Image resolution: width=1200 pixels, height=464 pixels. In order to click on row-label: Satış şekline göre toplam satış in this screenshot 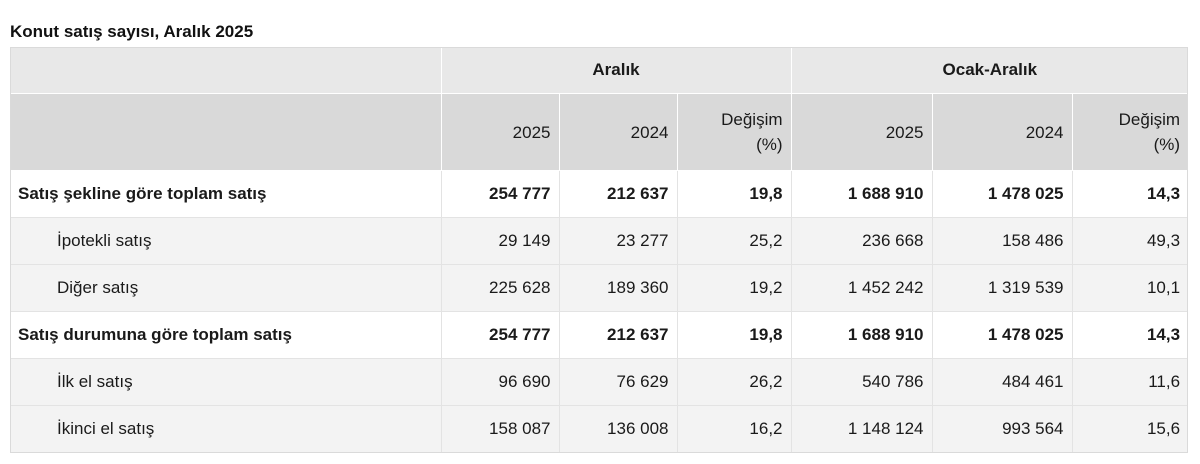, I will do `click(226, 194)`.